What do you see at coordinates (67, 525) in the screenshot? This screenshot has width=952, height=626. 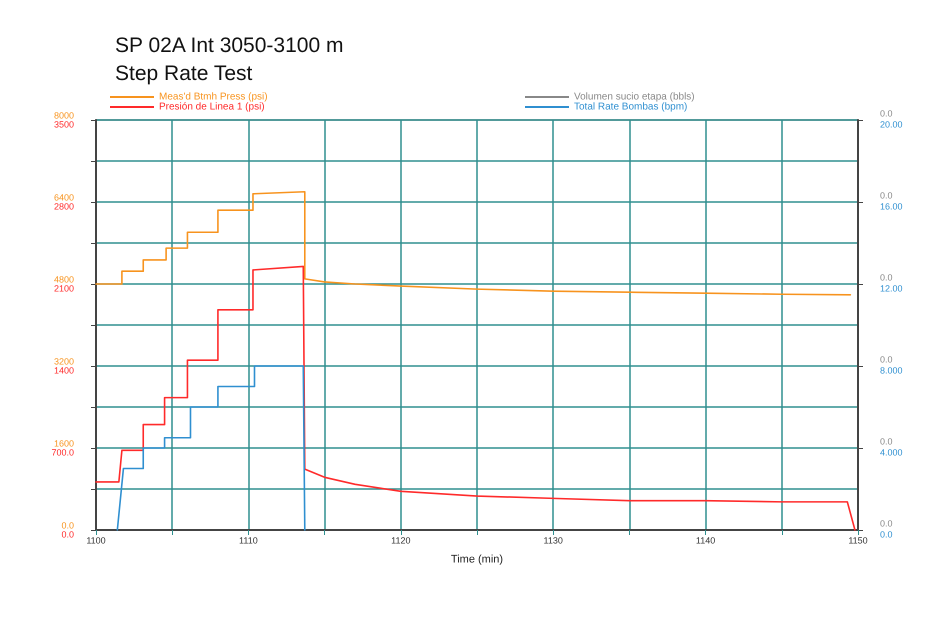 I see `y-tick-label: 0.0` at bounding box center [67, 525].